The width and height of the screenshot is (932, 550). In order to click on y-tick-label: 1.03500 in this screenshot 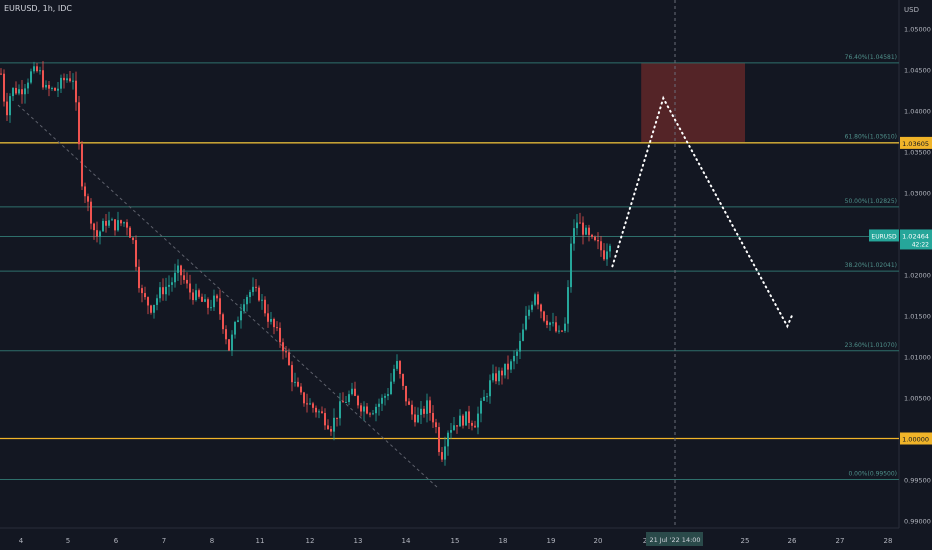, I will do `click(917, 153)`.